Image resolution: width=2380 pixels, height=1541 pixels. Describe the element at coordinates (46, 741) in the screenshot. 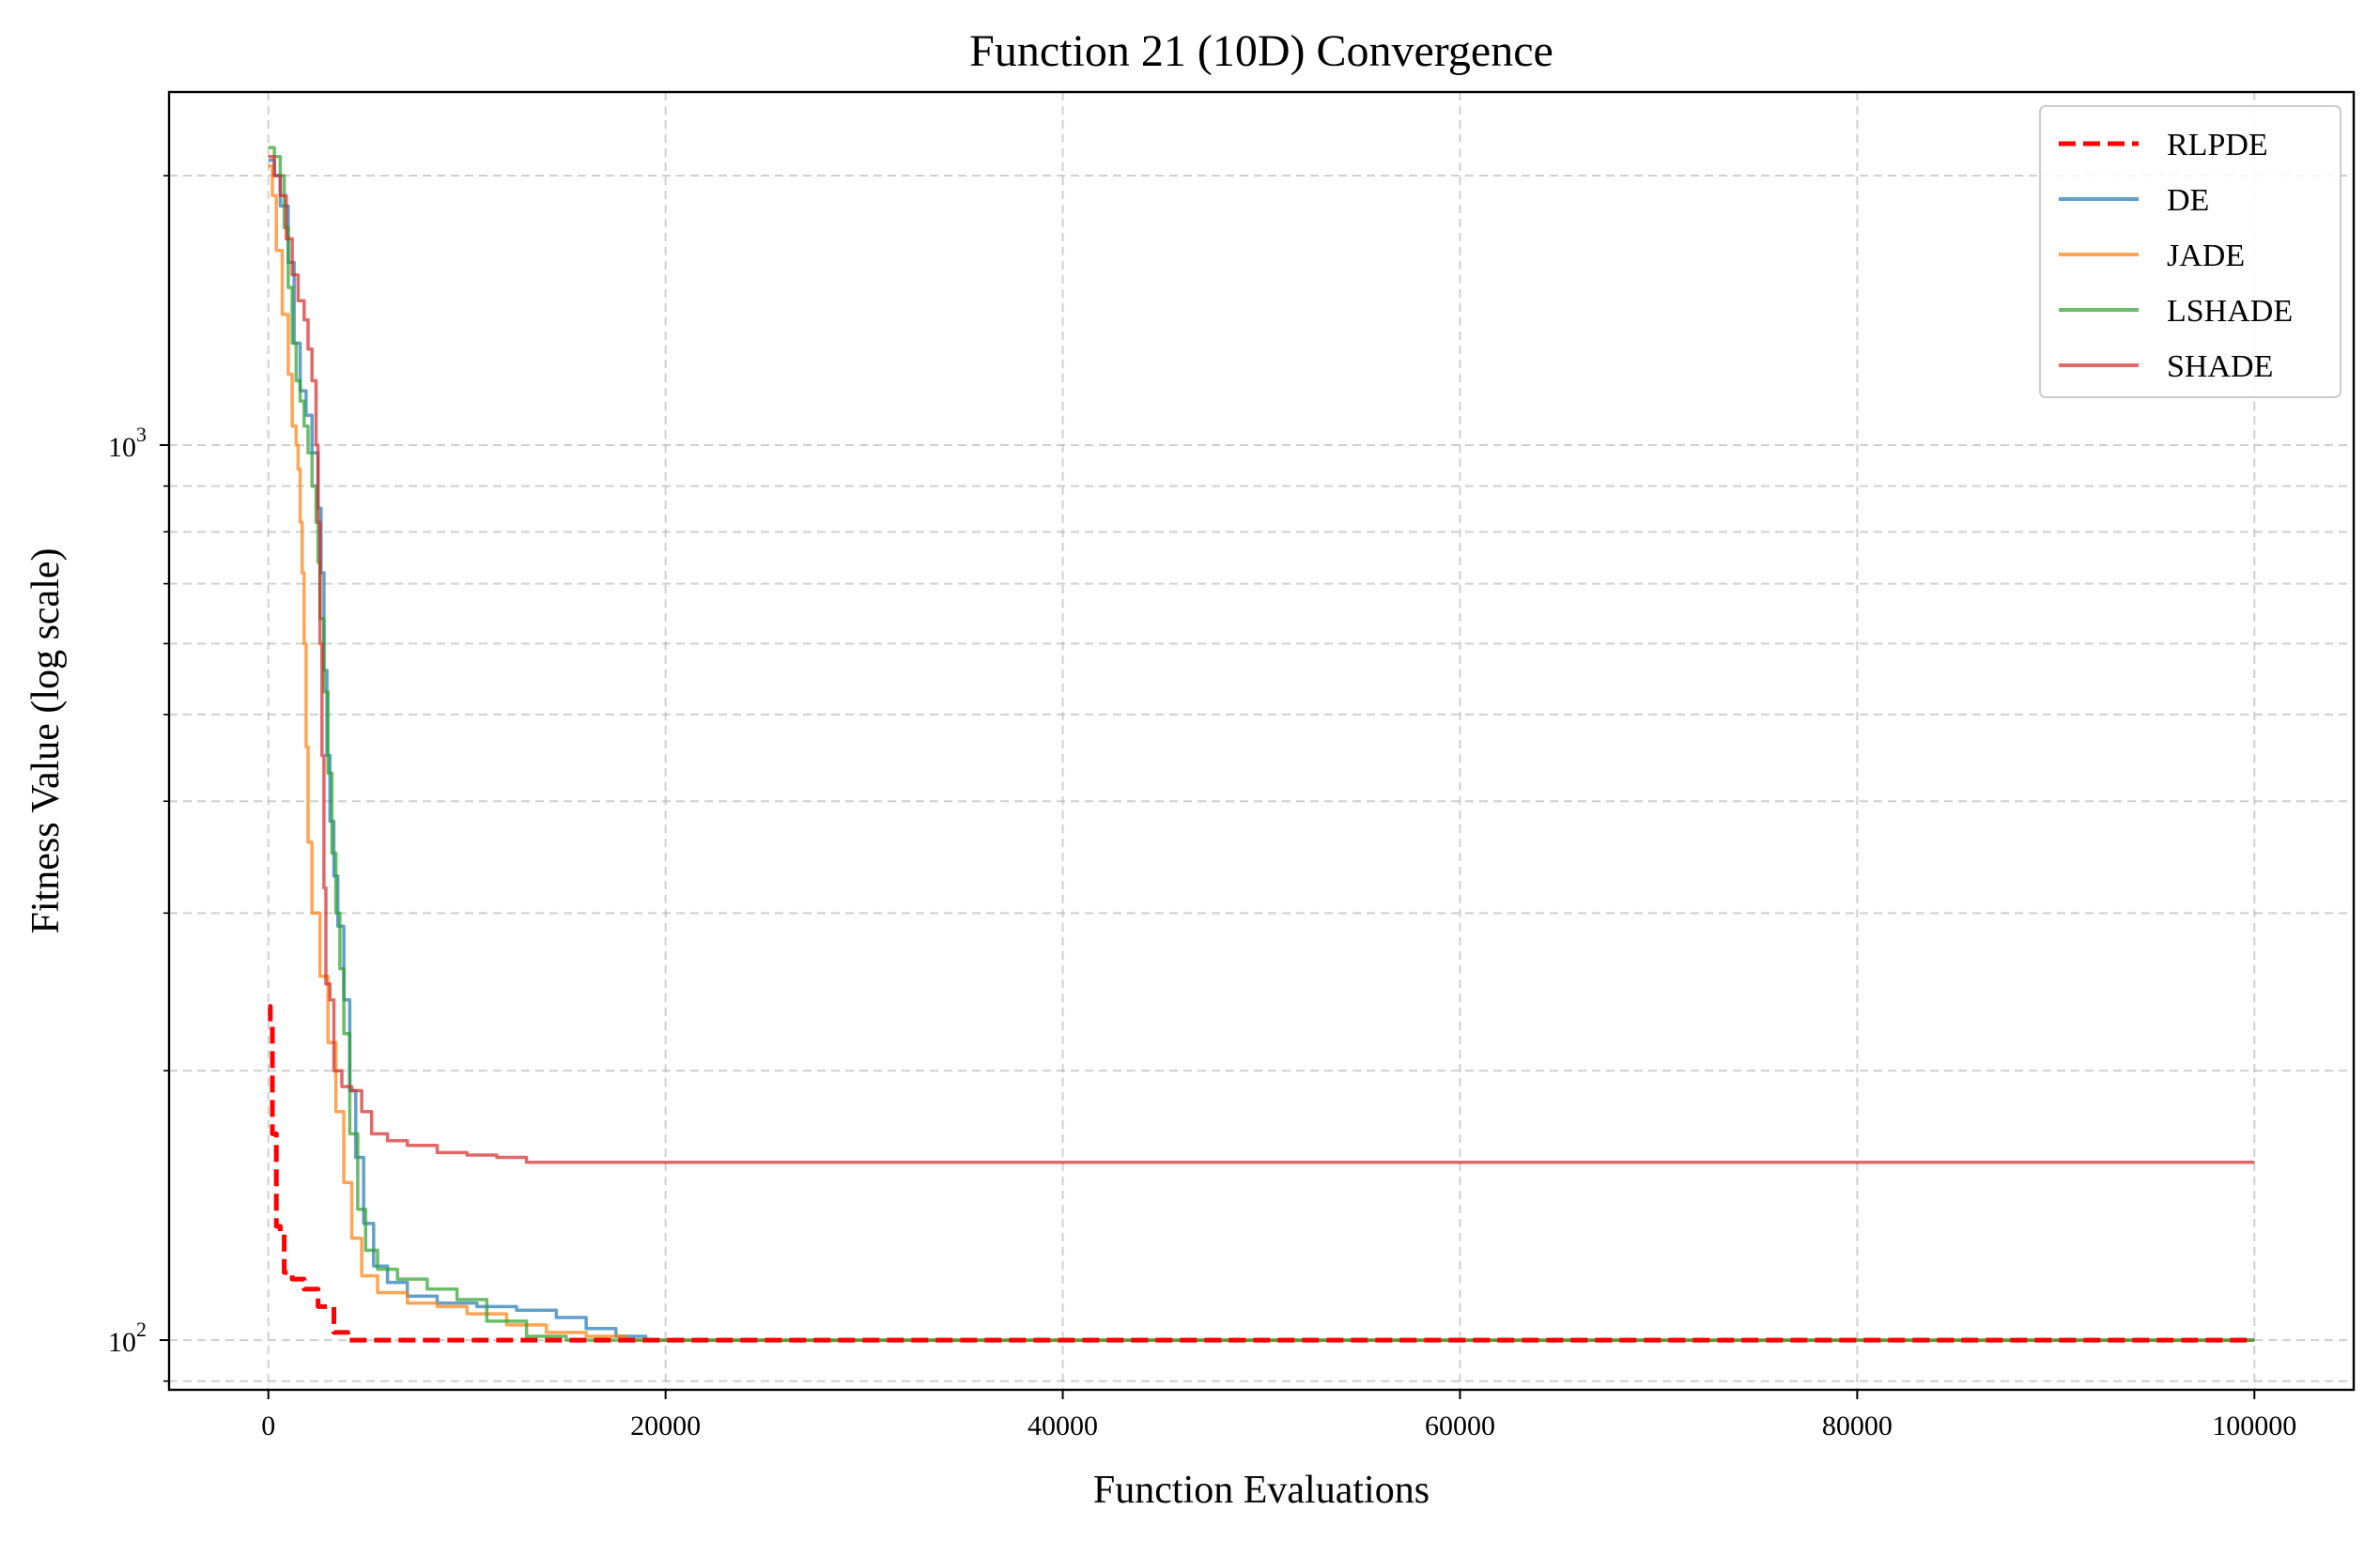

I see `y-axis-label: Fitness Value (log scale)` at that location.